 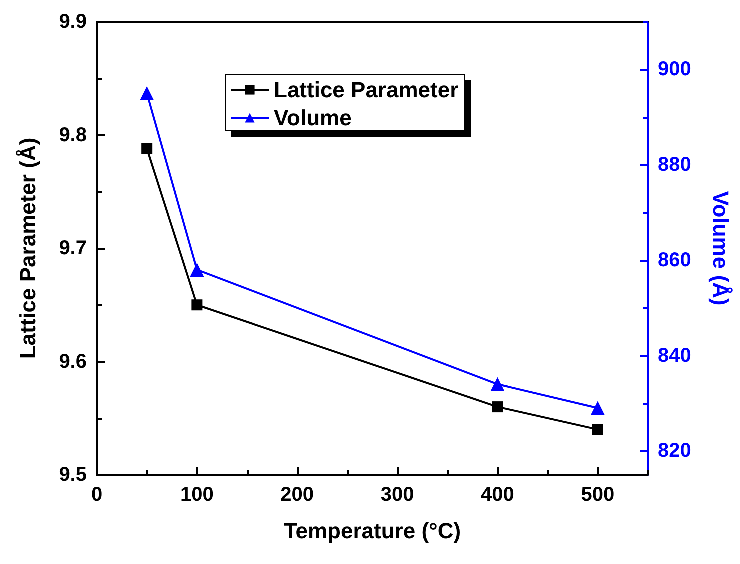 What do you see at coordinates (73, 135) in the screenshot?
I see `y-tick-label: 9.8` at bounding box center [73, 135].